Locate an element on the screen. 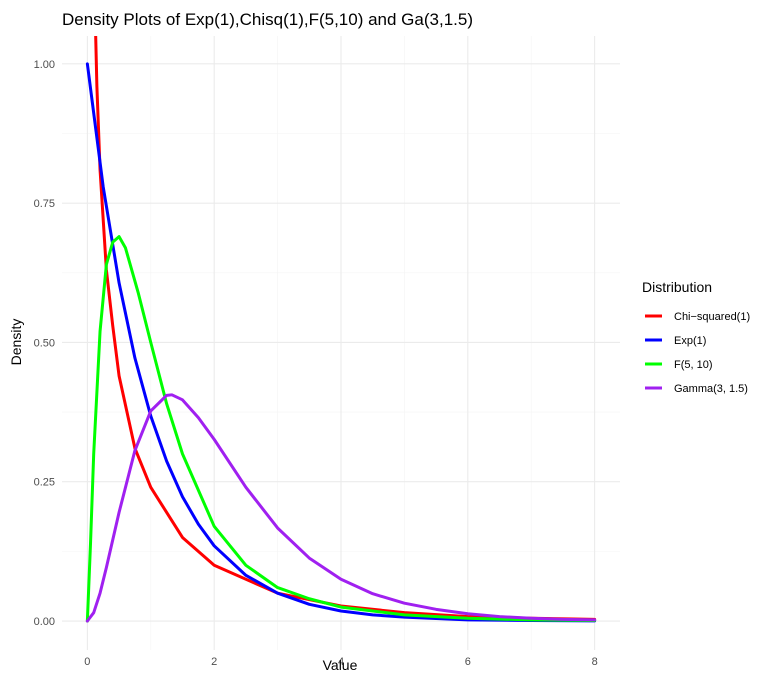 The image size is (761, 679). y-tick-label: 0.50 is located at coordinates (44, 343).